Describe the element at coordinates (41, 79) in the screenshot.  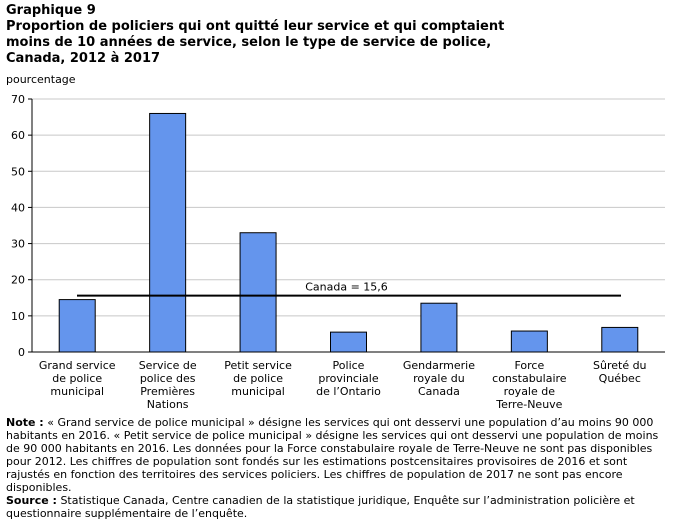
I see `y-axis-label: pourcentage` at that location.